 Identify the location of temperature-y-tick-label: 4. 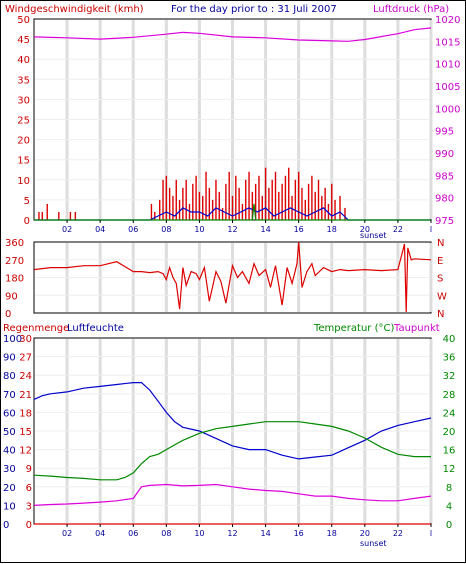
(449, 506).